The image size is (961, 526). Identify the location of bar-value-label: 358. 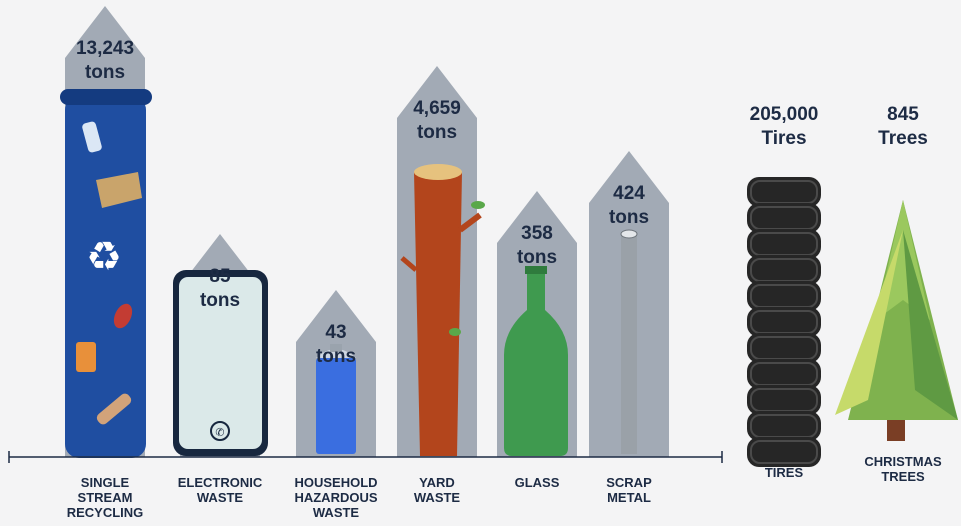
(537, 233).